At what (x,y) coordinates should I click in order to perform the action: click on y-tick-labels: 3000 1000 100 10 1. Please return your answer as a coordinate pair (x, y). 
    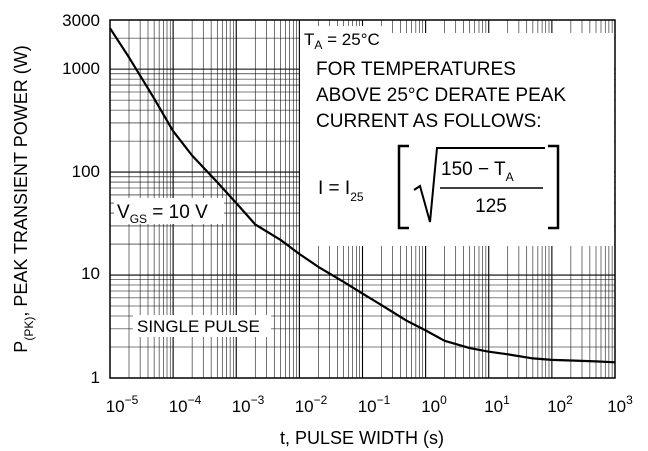
    Looking at the image, I should click on (81, 199).